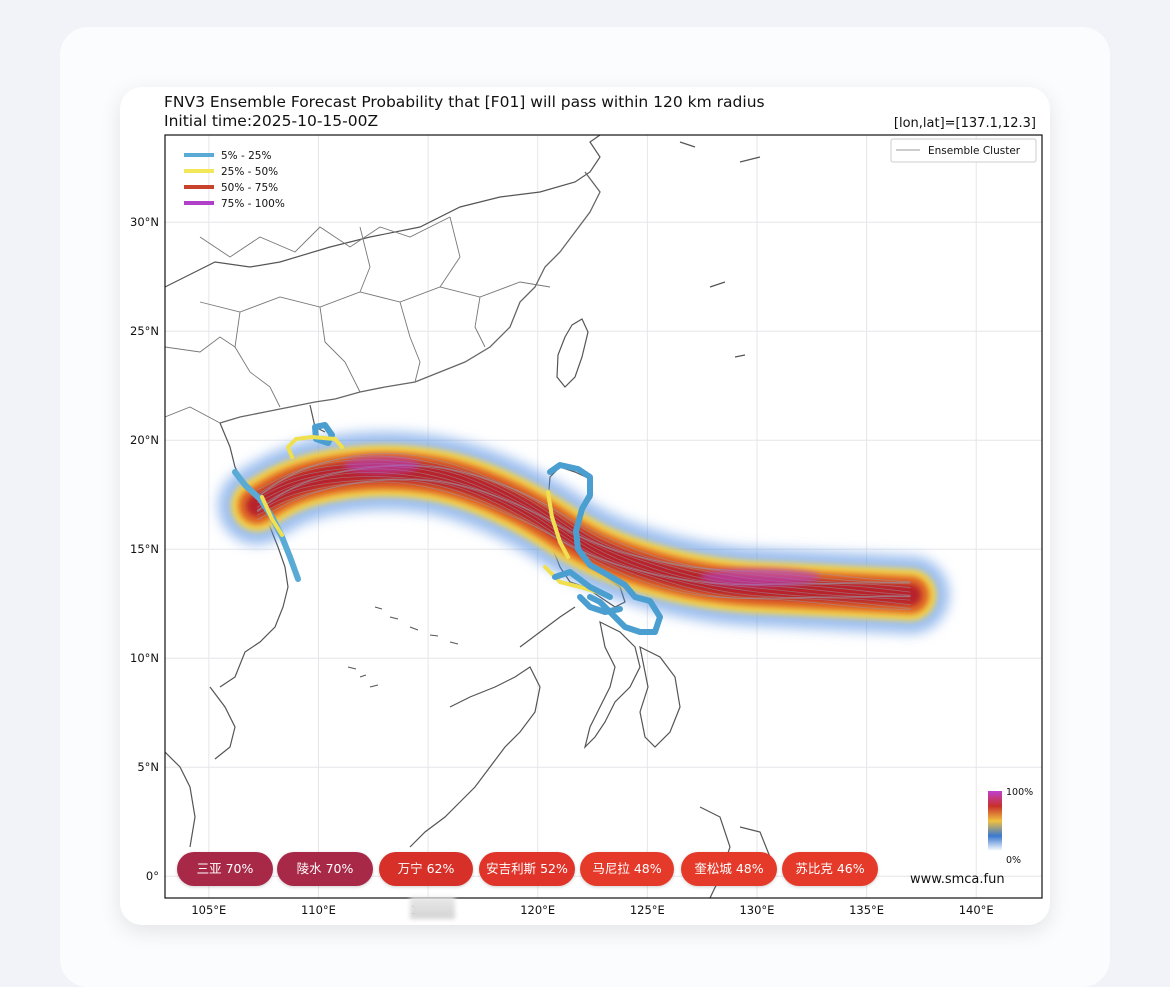 Image resolution: width=1170 pixels, height=987 pixels. I want to click on initial-time: Initial time:2025-10-15-00Z, so click(271, 121).